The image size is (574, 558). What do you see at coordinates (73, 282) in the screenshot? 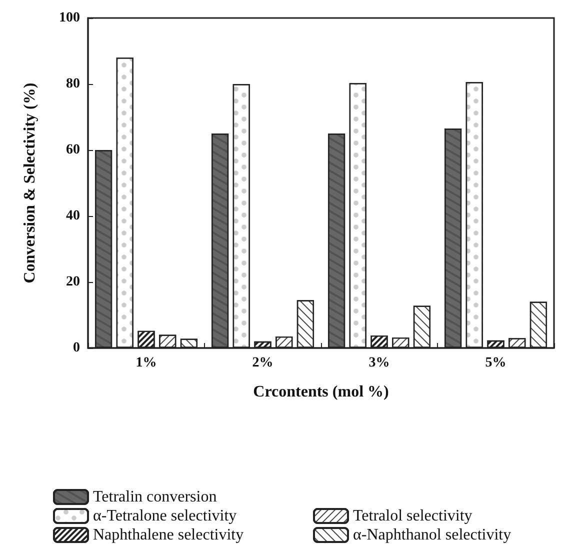
I see `y-tick-label: 20` at bounding box center [73, 282].